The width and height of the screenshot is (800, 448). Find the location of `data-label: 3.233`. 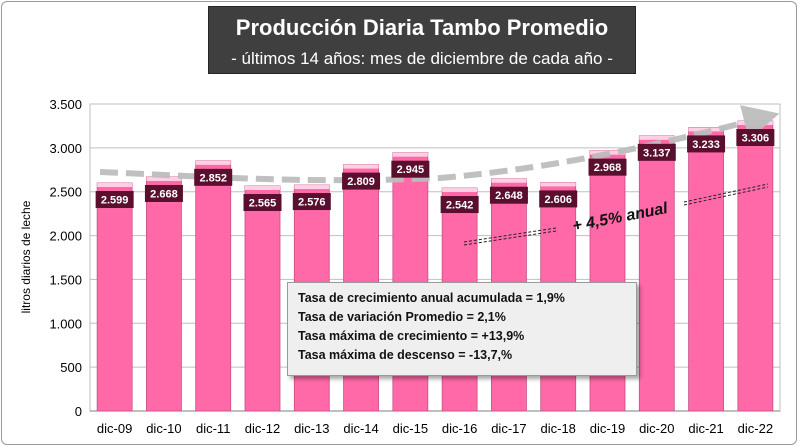

data-label: 3.233 is located at coordinates (706, 145).